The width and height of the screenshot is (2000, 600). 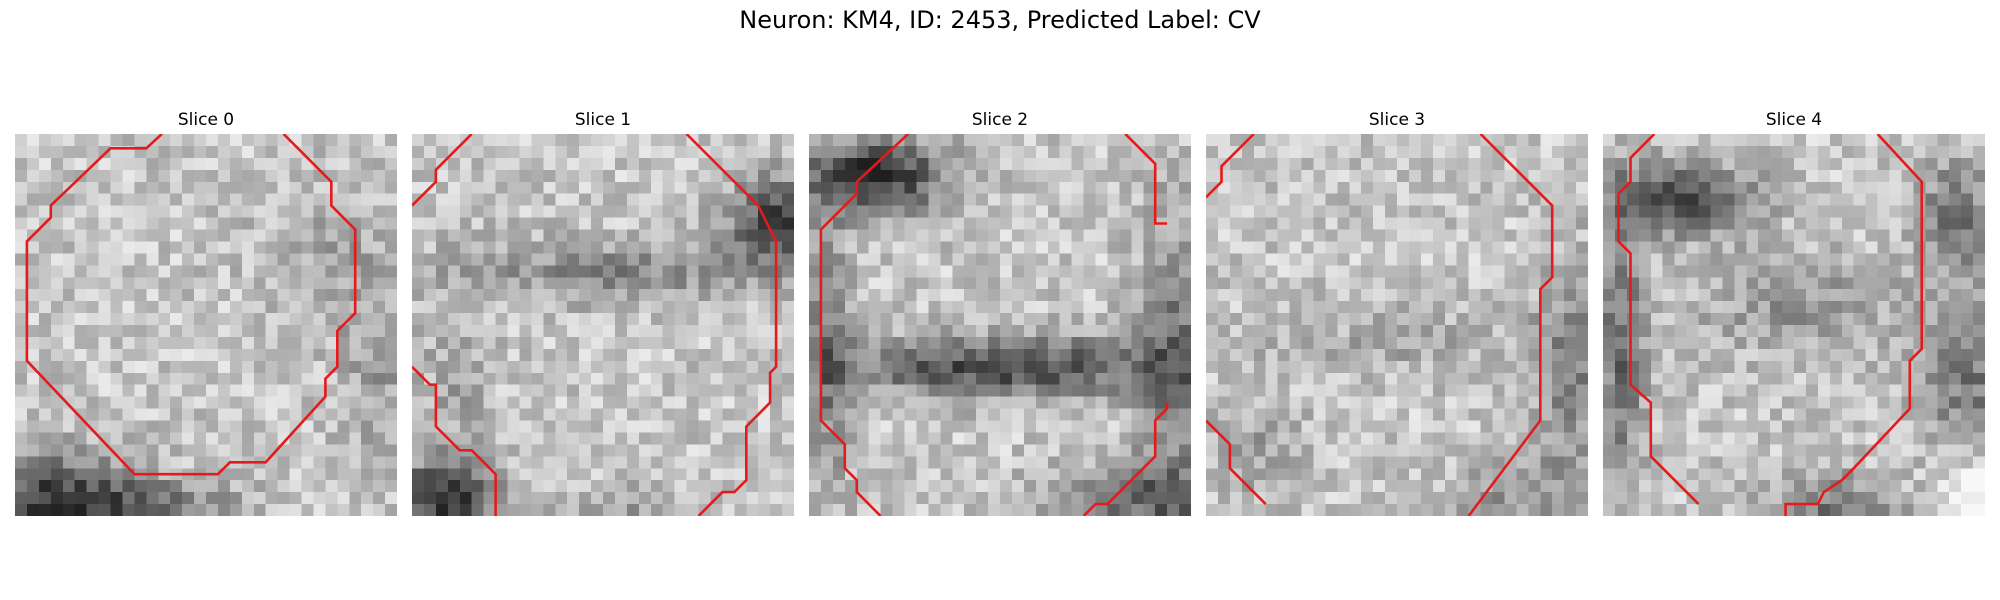 I want to click on slice-title-1: Slice 1, so click(x=603, y=120).